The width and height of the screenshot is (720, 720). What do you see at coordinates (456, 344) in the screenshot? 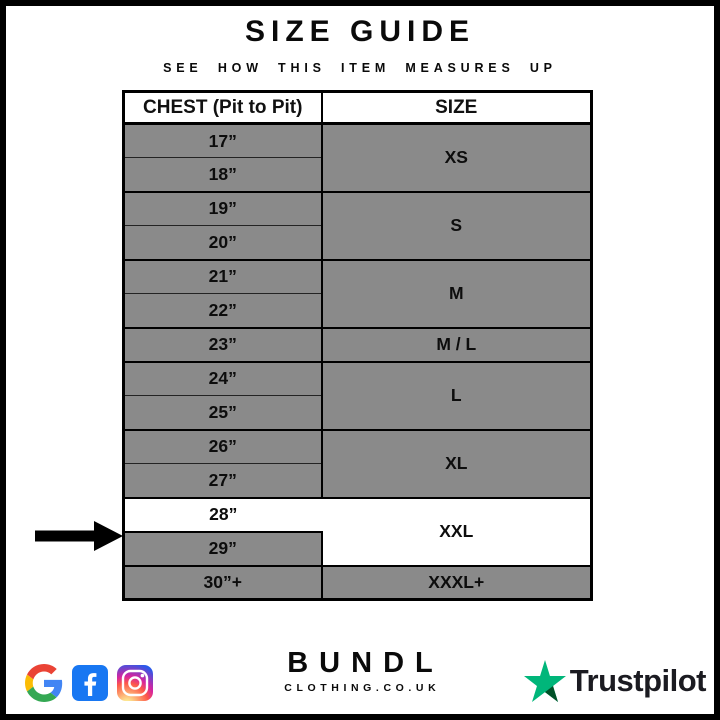
I see `size-cell: M / L` at bounding box center [456, 344].